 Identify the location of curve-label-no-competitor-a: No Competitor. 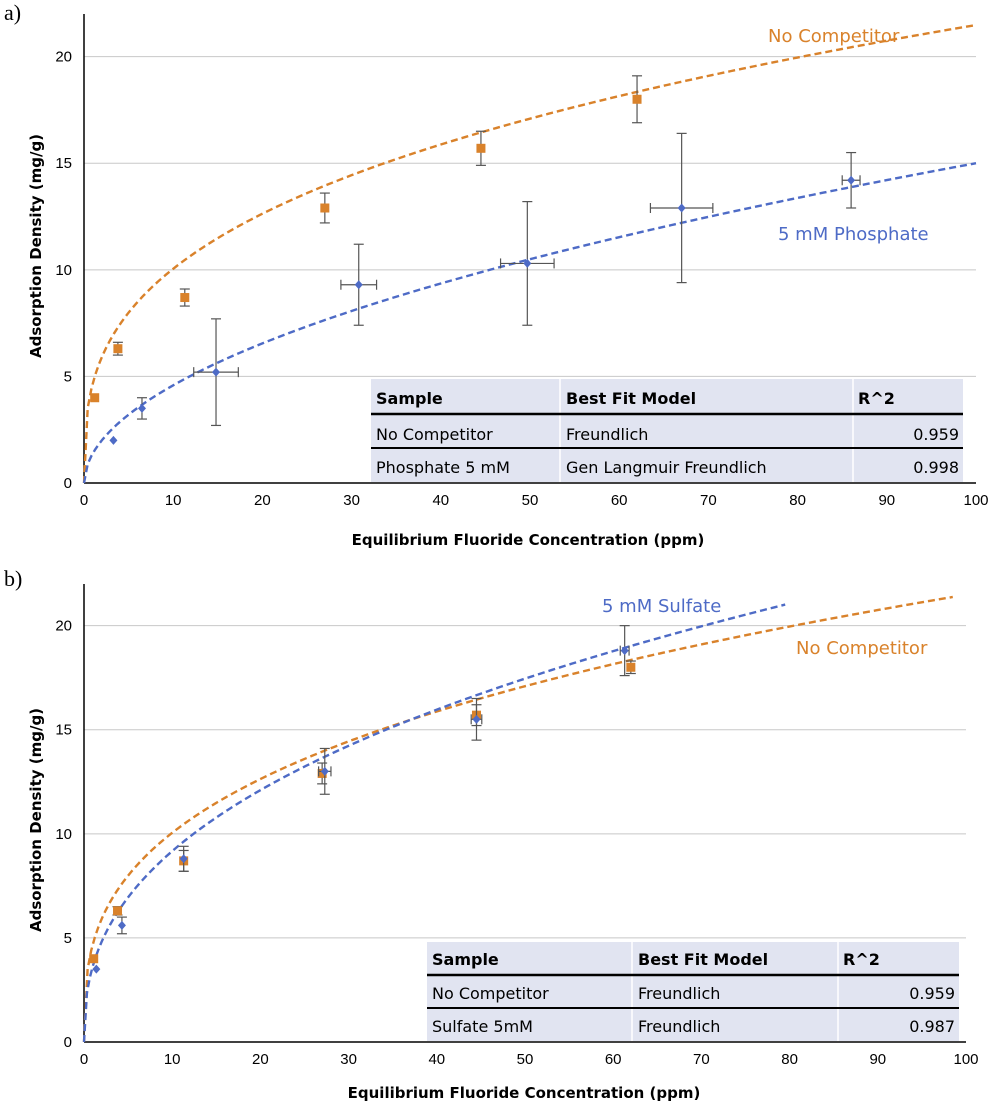
(834, 36).